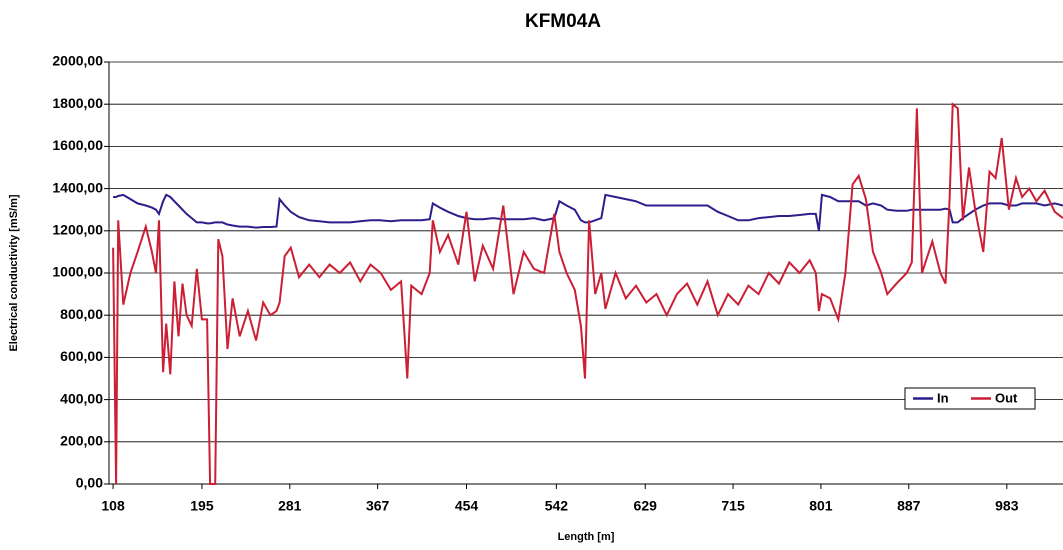 The height and width of the screenshot is (550, 1063). I want to click on y-tick-label: 1800,00, so click(77, 103).